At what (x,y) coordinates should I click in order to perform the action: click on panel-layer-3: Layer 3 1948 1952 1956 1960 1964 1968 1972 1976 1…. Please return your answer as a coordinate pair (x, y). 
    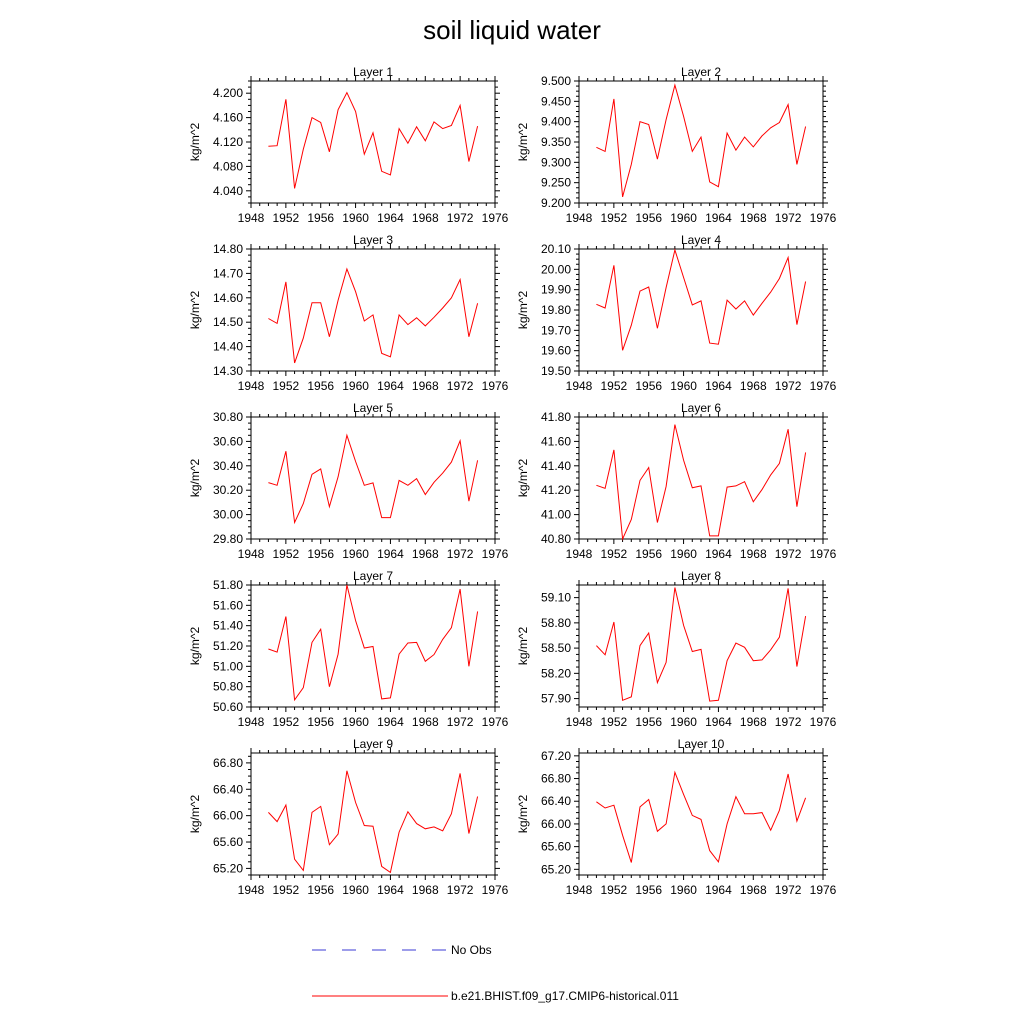
    Looking at the image, I should click on (348, 313).